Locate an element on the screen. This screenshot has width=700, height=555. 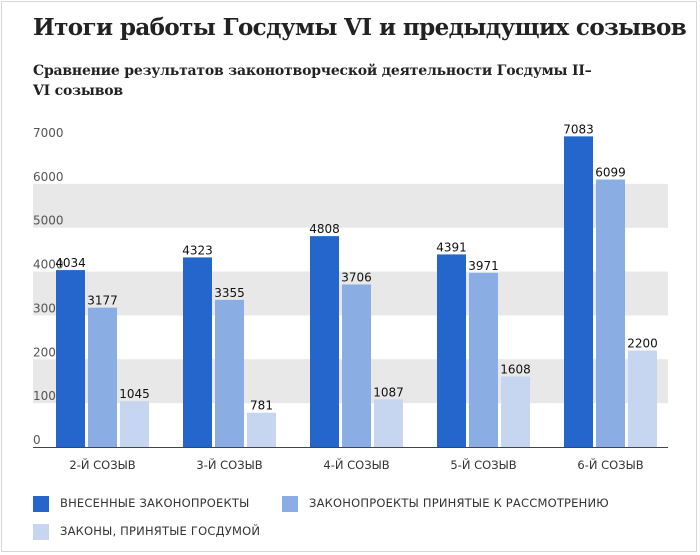
y-tick-label: 5000 is located at coordinates (48, 221).